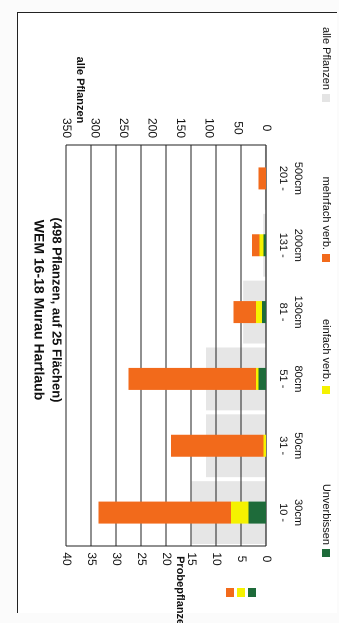 This screenshot has width=339, height=623. What do you see at coordinates (283, 312) in the screenshot?
I see `category-label: 81 -` at bounding box center [283, 312].